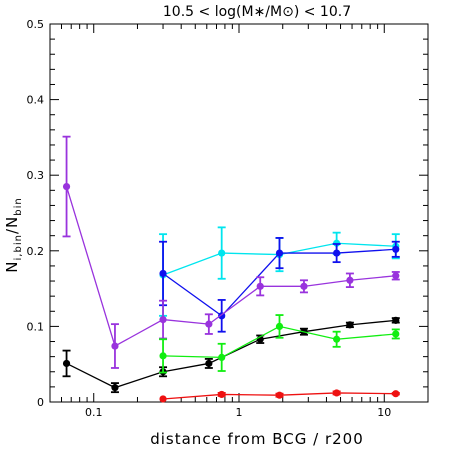 The image size is (450, 450). Describe the element at coordinates (36, 251) in the screenshot. I see `y-tick-label: 0.2` at that location.